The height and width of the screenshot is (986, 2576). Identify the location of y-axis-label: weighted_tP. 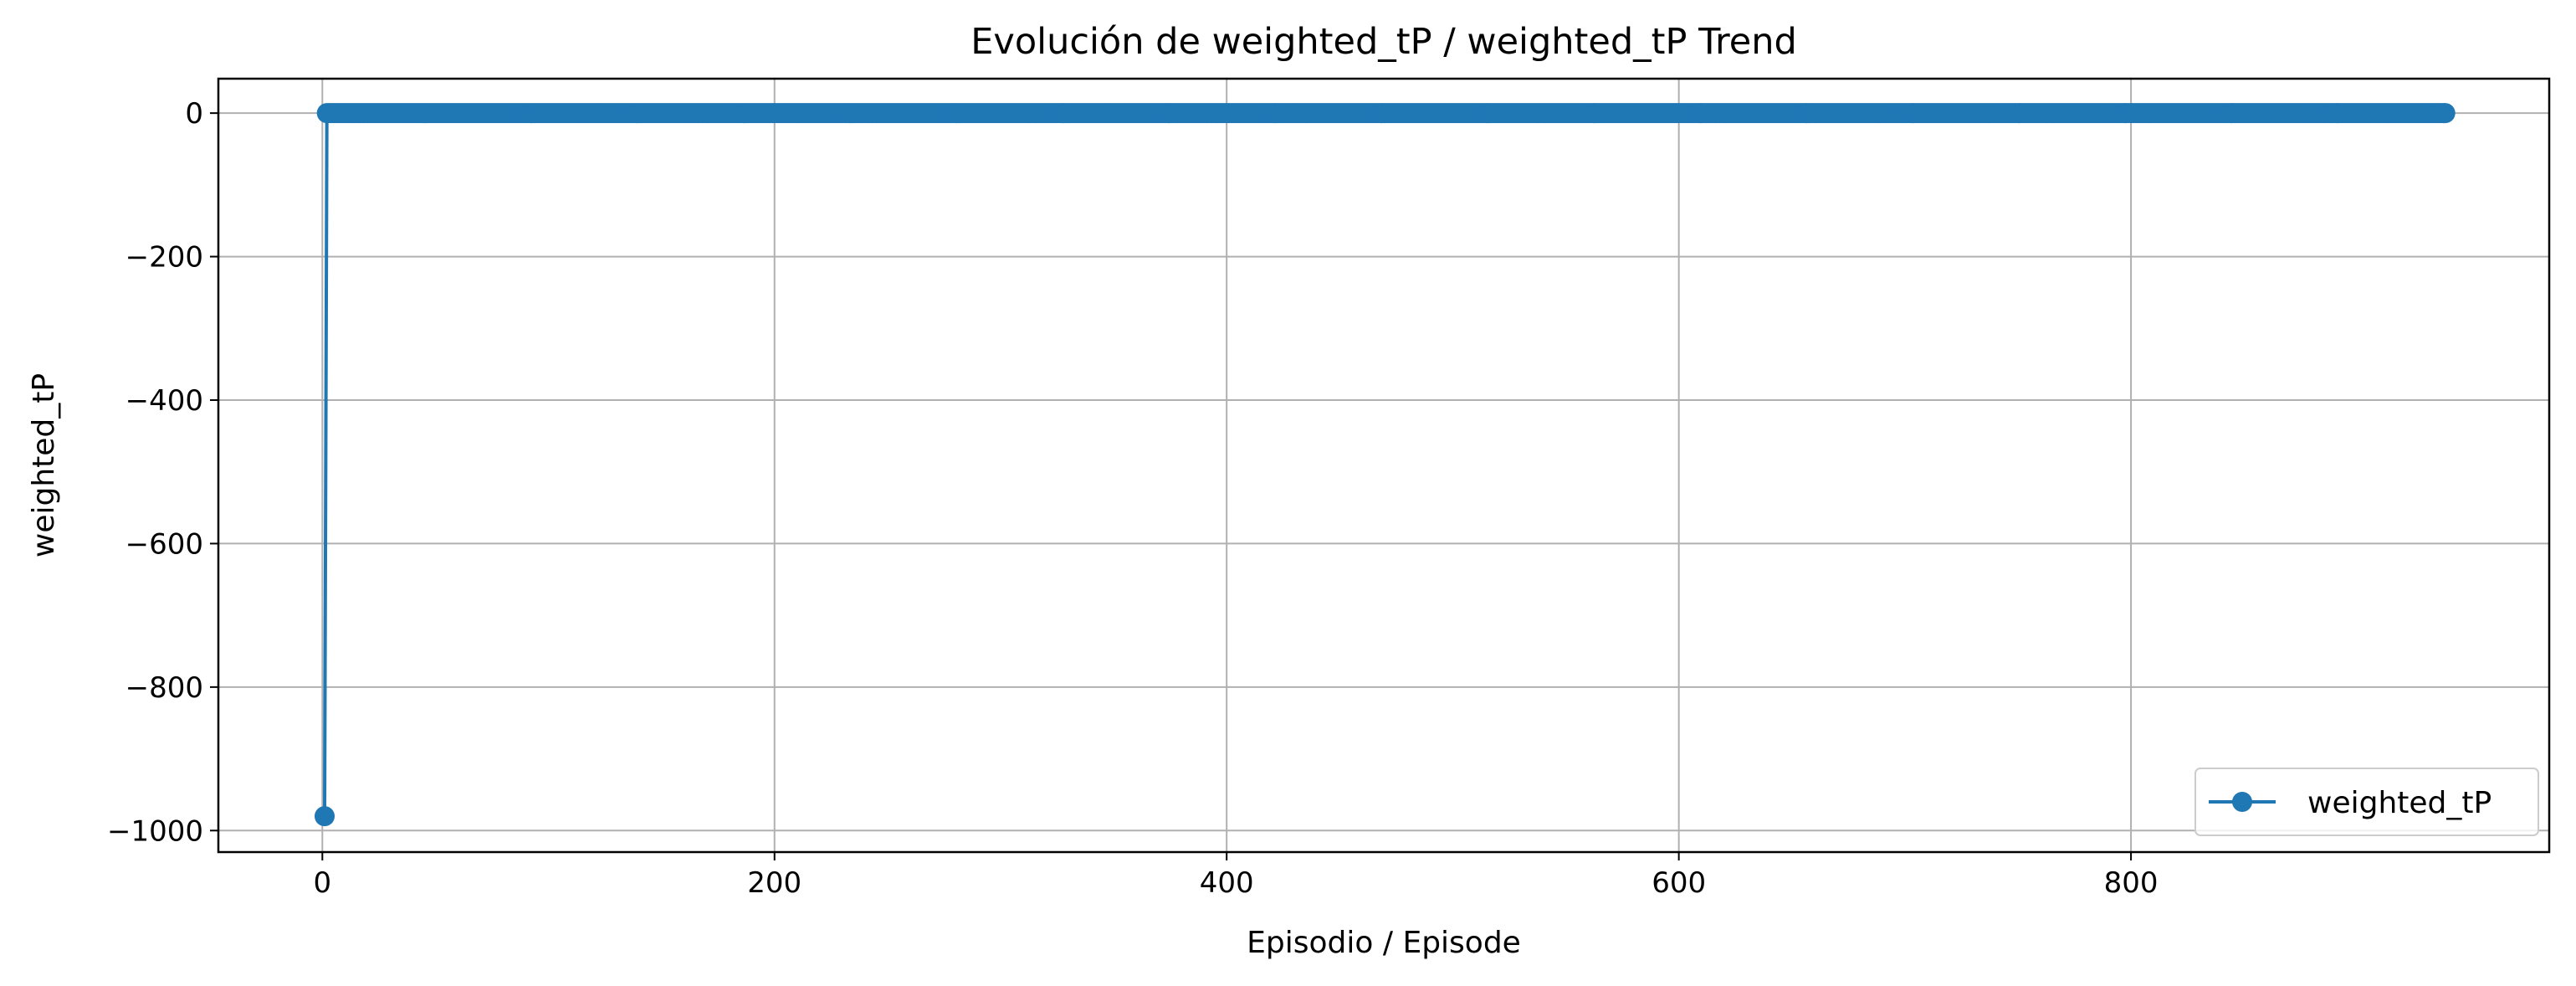
(44, 465).